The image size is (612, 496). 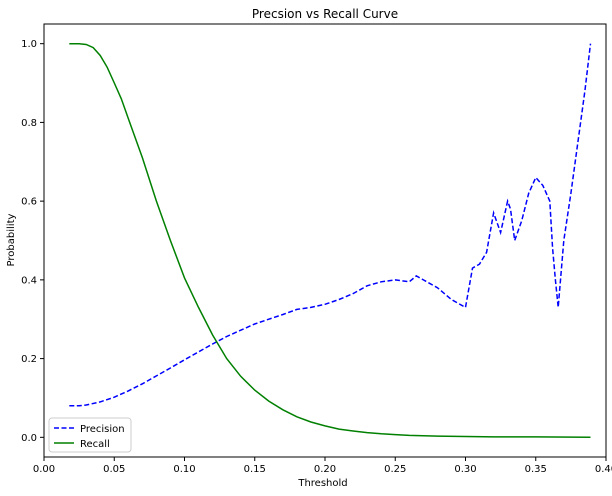 What do you see at coordinates (29, 359) in the screenshot?
I see `y-tick-label: 0.2` at bounding box center [29, 359].